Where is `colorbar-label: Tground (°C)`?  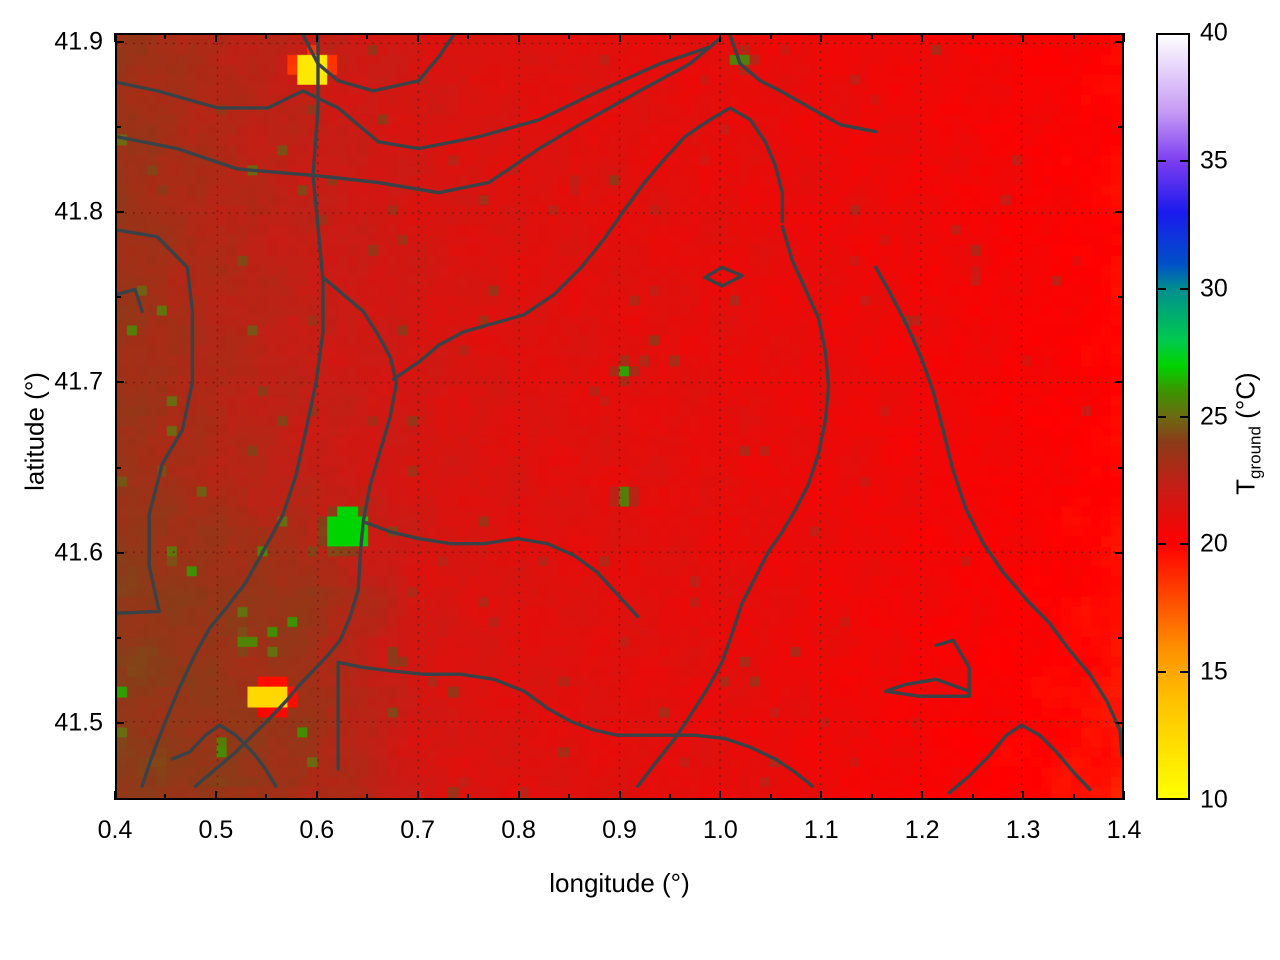 colorbar-label: Tground (°C) is located at coordinates (1247, 434).